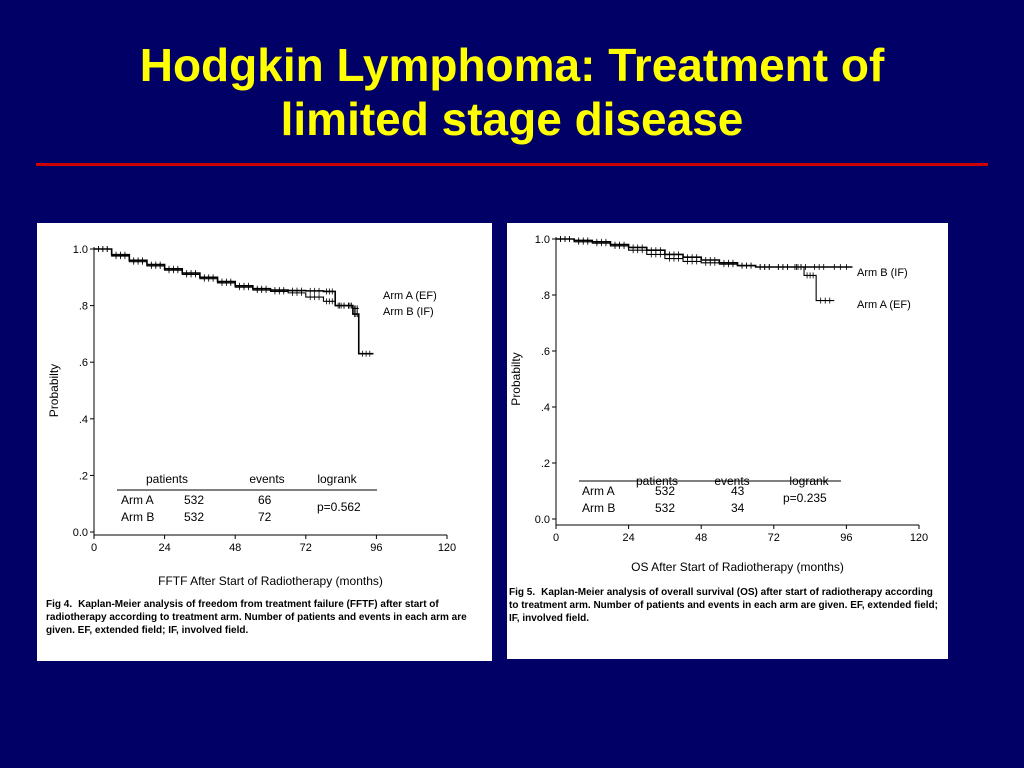 This screenshot has height=768, width=1024. Describe the element at coordinates (738, 491) in the screenshot. I see `os-table-events: 43` at that location.